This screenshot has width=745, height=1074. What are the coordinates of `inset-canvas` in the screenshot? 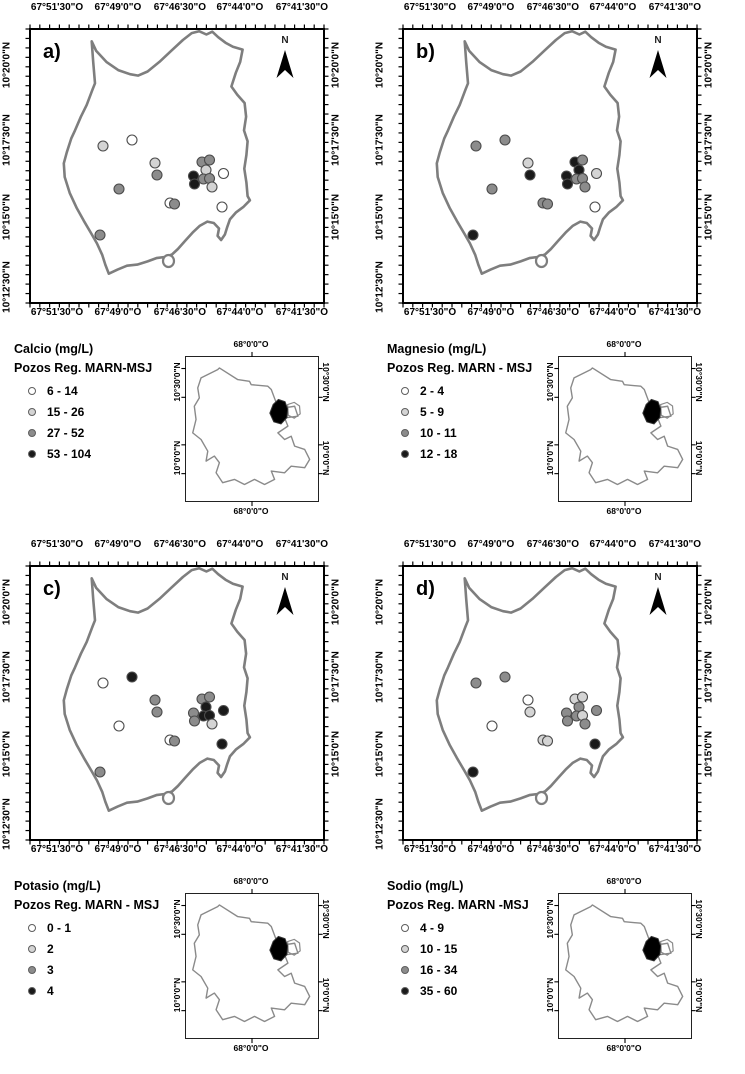 It's located at (252, 429).